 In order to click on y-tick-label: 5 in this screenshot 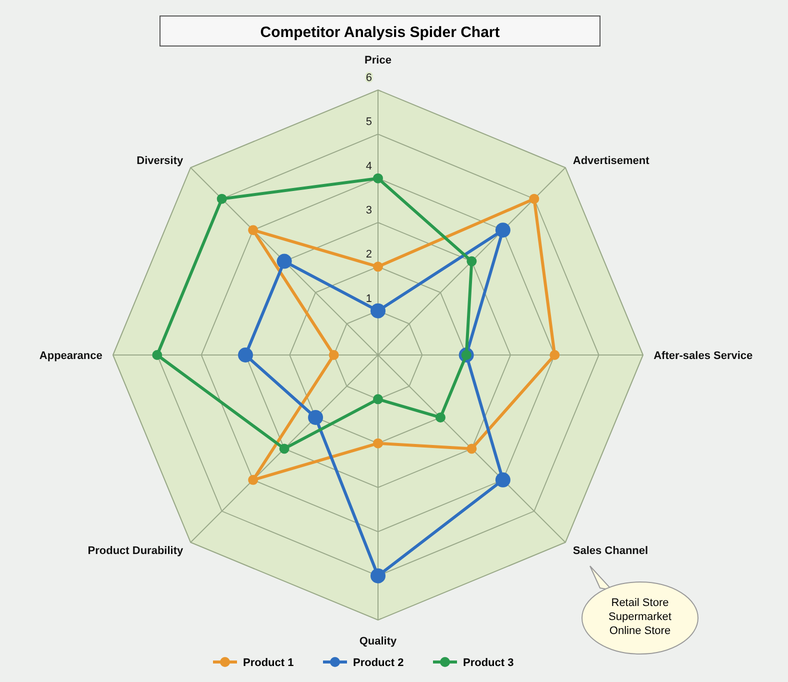, I will do `click(369, 122)`.